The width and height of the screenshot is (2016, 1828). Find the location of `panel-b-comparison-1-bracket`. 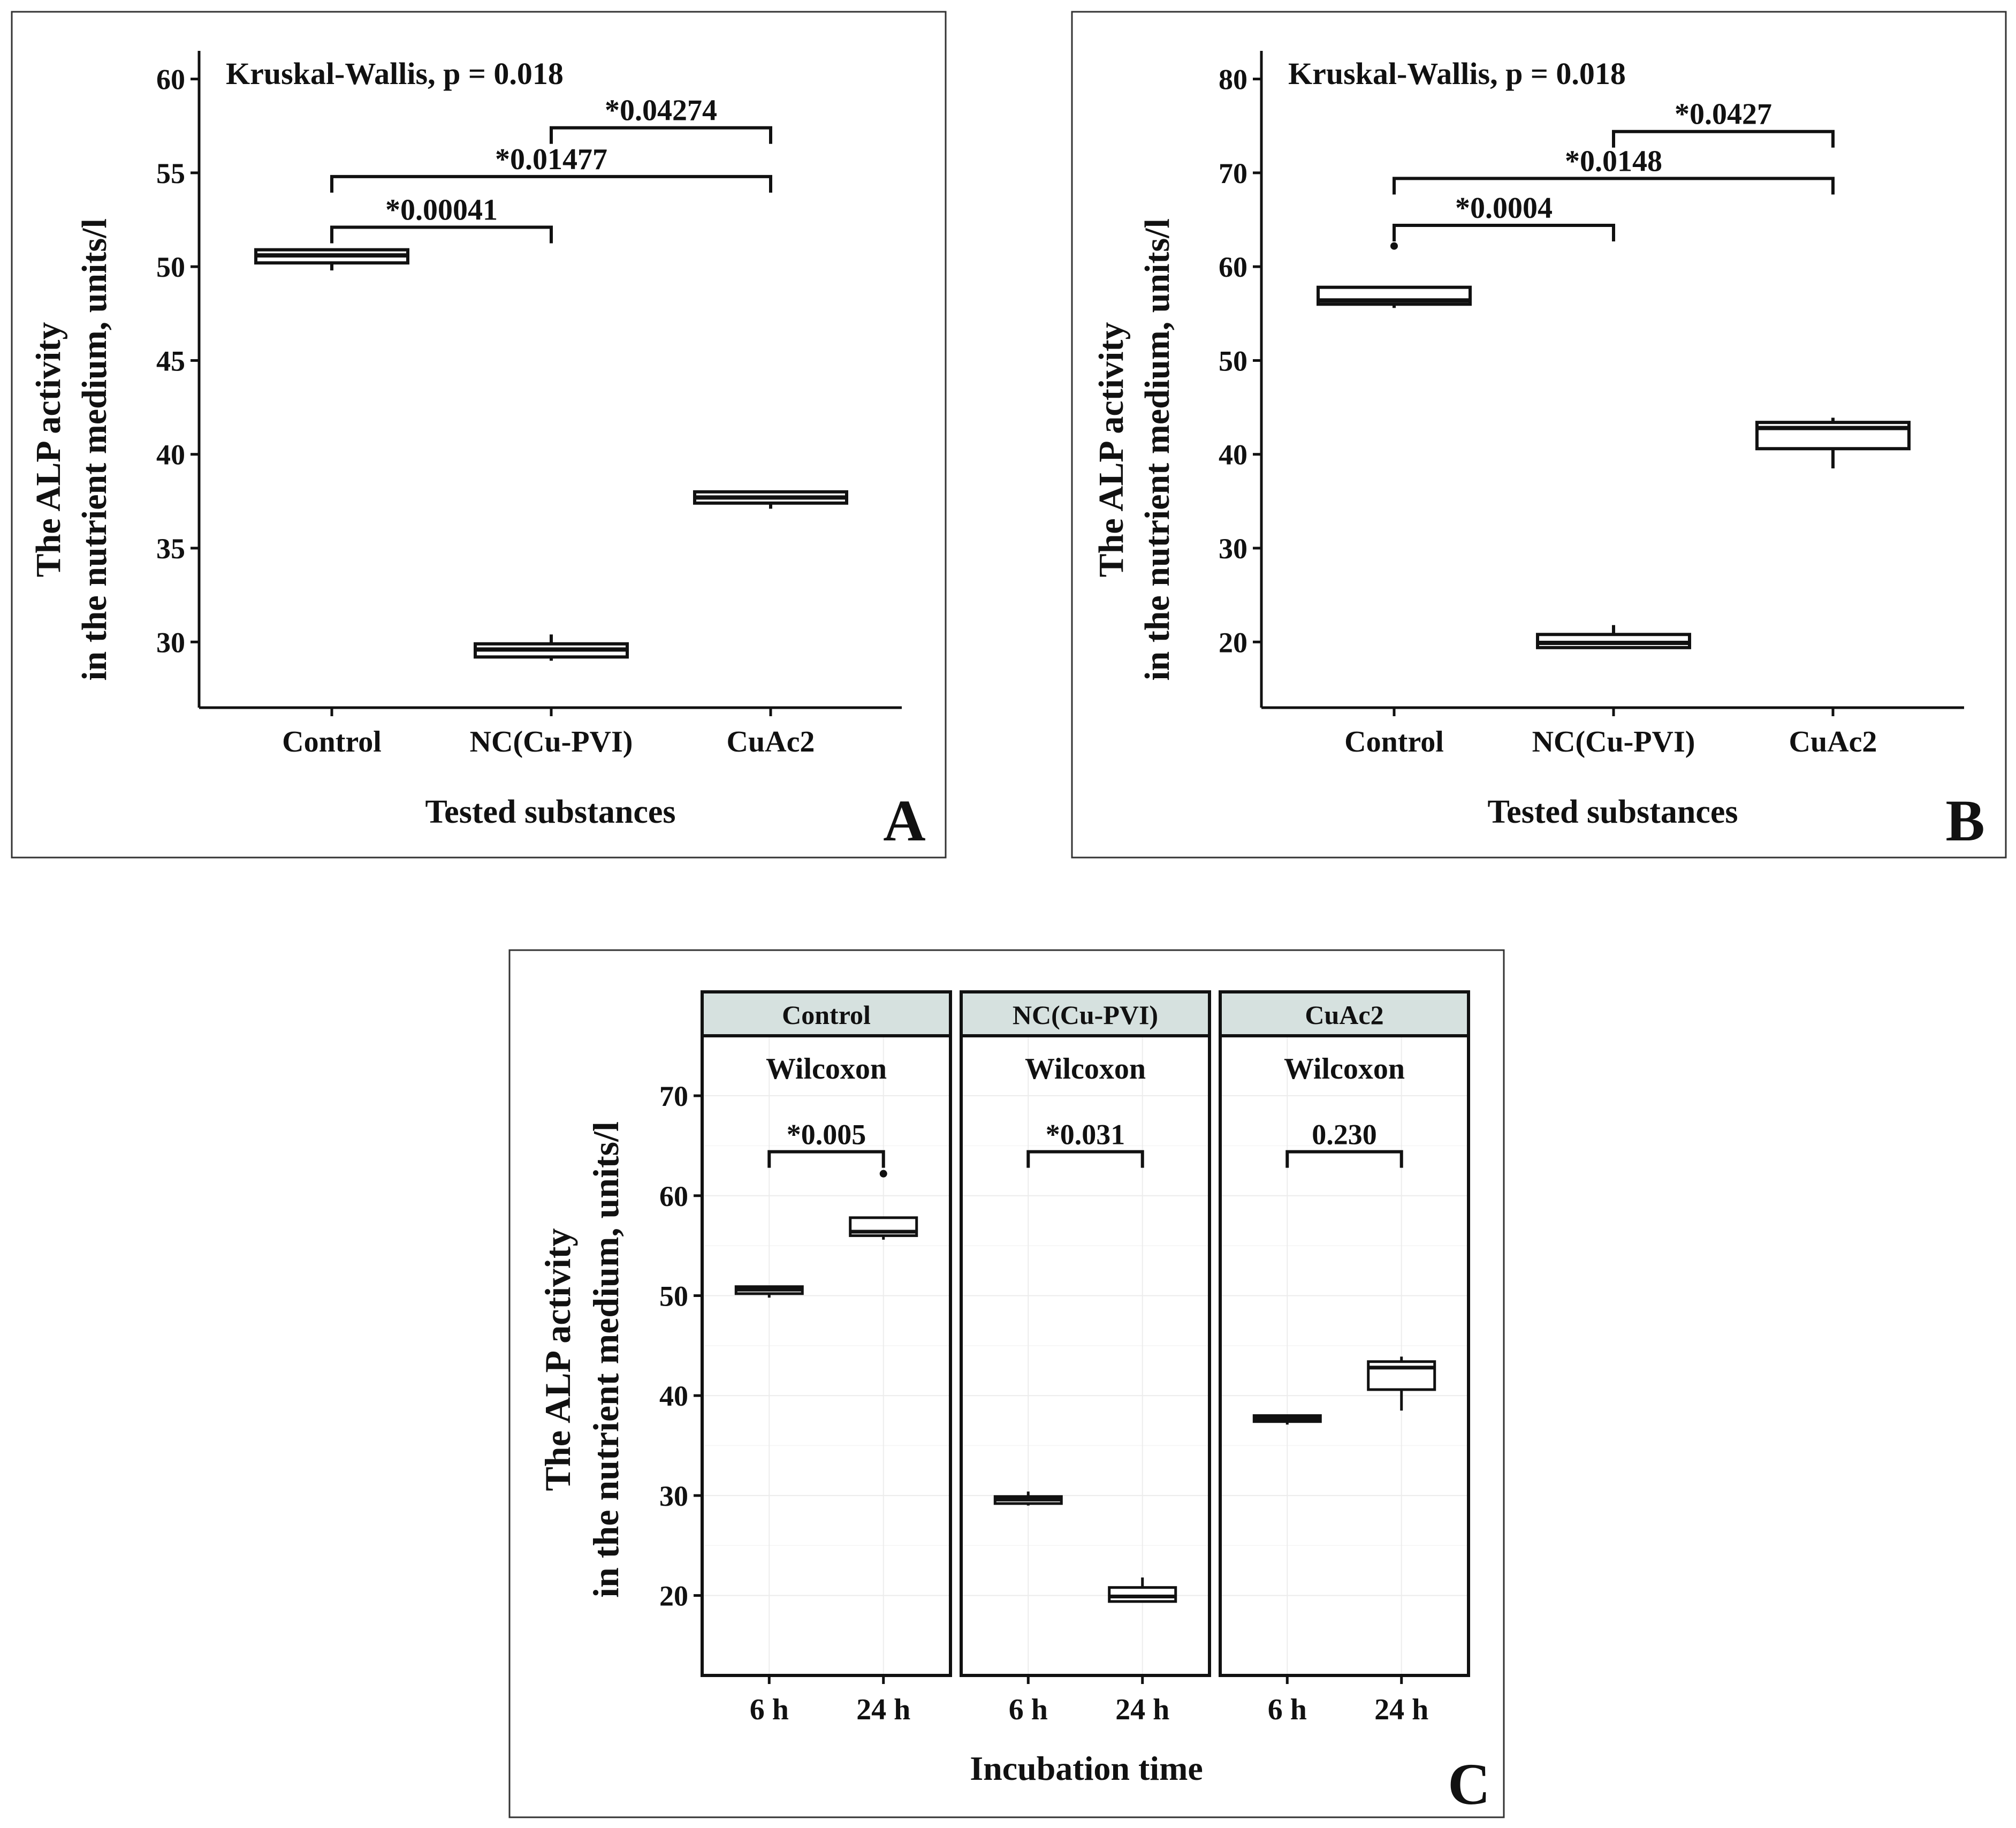

panel-b-comparison-1-bracket is located at coordinates (1614, 186).